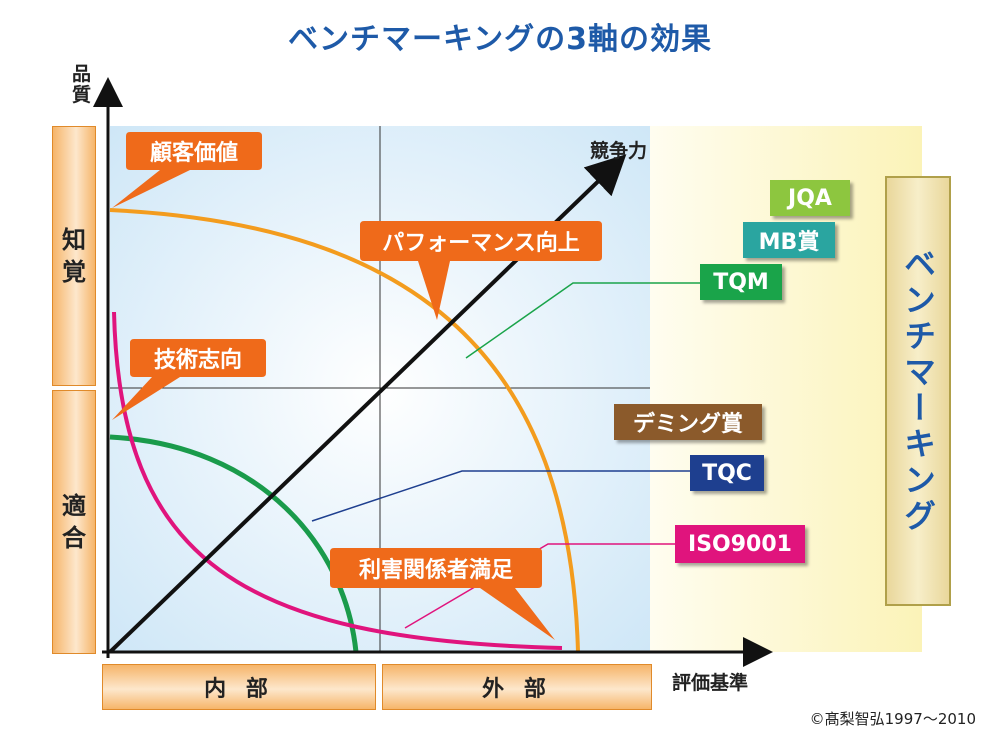 Image resolution: width=1000 pixels, height=750 pixels. What do you see at coordinates (82, 84) in the screenshot?
I see `y-axis-label: 品 質` at bounding box center [82, 84].